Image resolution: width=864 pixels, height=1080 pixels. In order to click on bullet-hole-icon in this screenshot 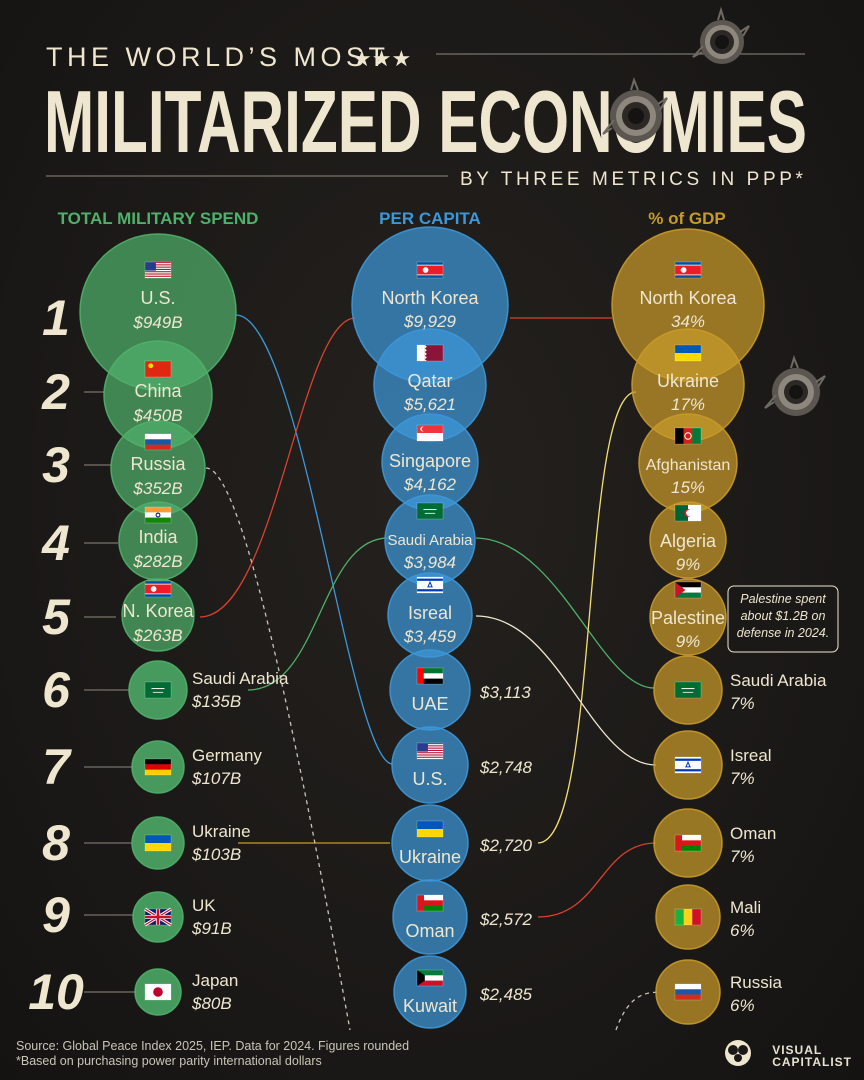, I will do `click(795, 385)`.